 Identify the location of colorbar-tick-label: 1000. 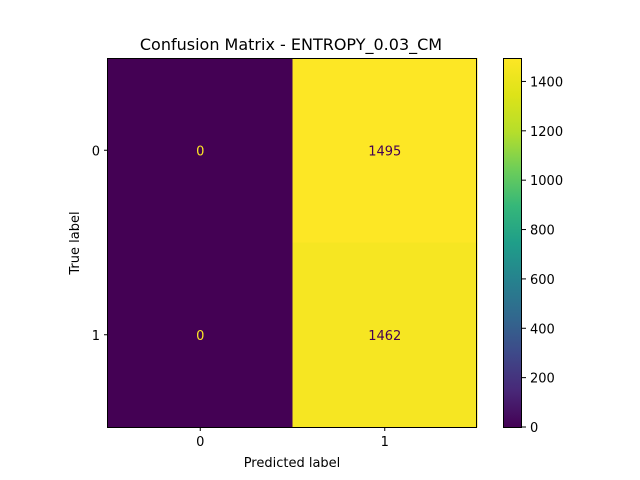
(546, 181).